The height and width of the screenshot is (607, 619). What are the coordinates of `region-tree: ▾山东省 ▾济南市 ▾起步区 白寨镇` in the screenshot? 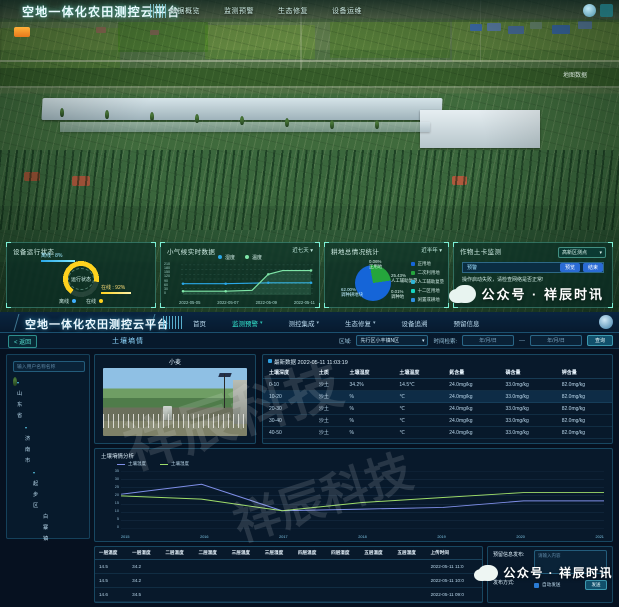 It's located at (30, 459).